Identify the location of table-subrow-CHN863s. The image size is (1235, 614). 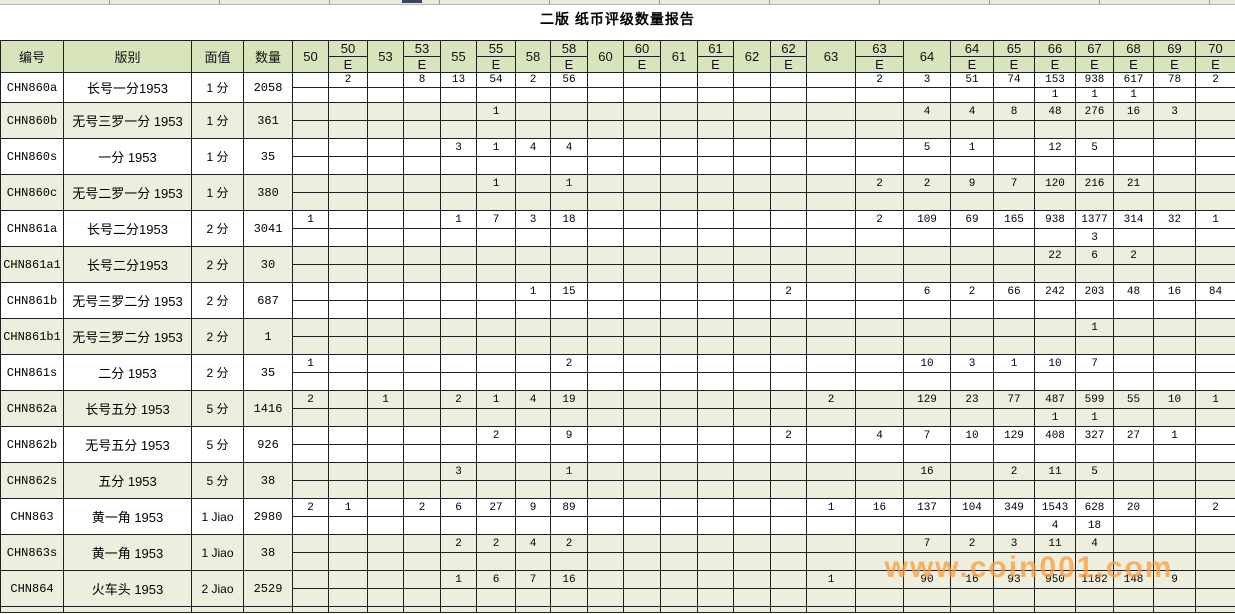
(618, 561).